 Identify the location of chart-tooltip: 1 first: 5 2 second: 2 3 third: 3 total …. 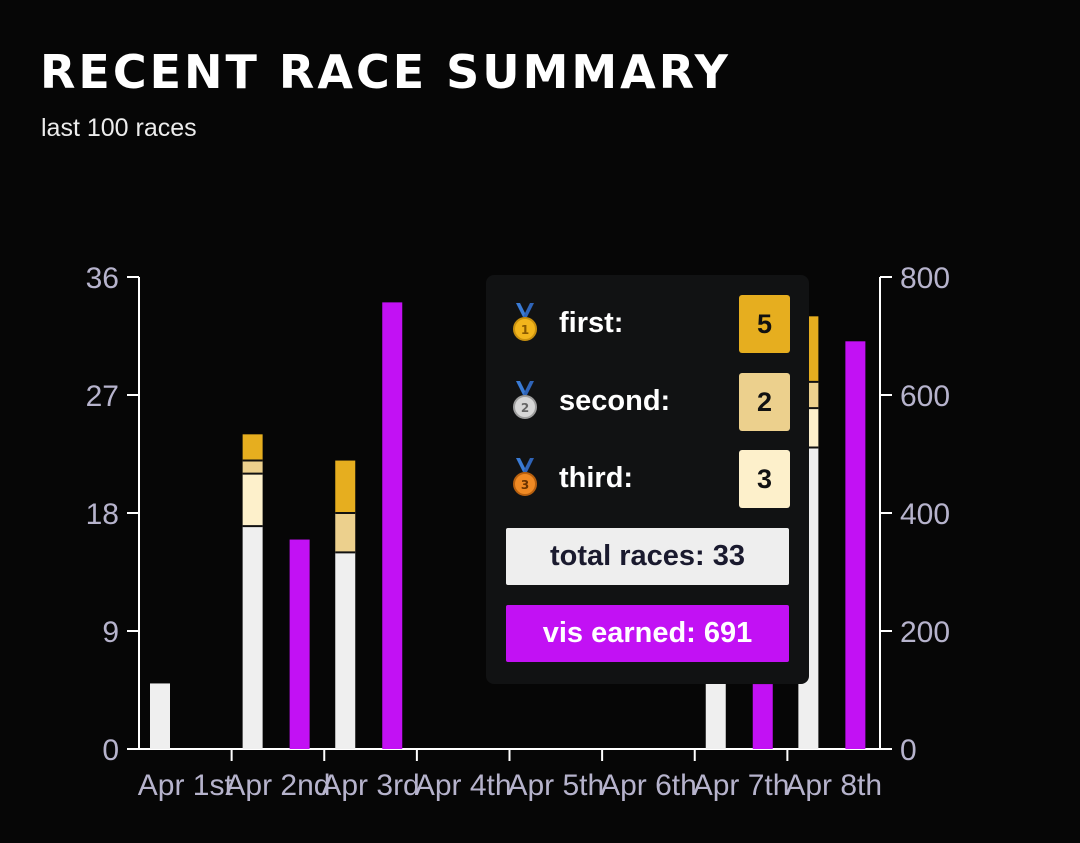
(647, 479).